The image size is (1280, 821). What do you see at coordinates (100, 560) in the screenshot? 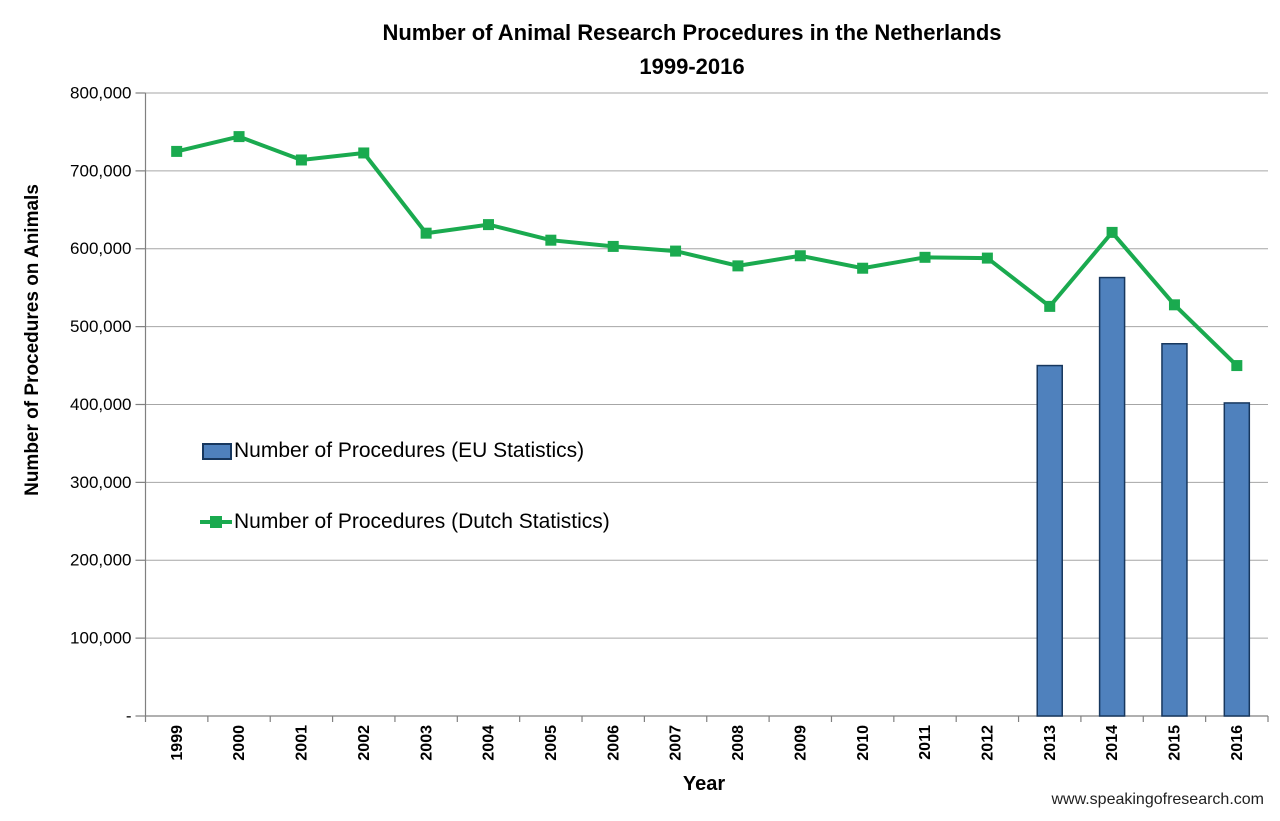
I see `y-tick-label-2: 200,000` at bounding box center [100, 560].